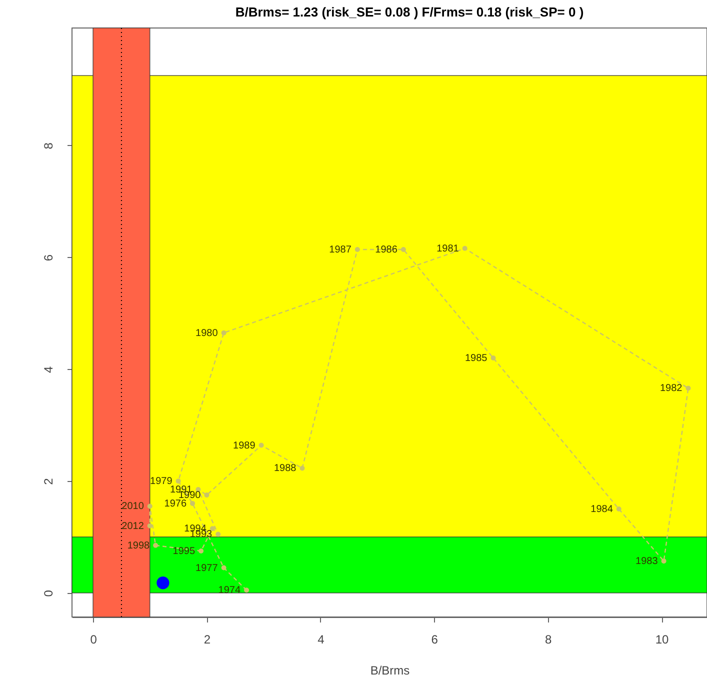 This screenshot has height=689, width=707. What do you see at coordinates (49, 481) in the screenshot?
I see `y-tick-label: 2` at bounding box center [49, 481].